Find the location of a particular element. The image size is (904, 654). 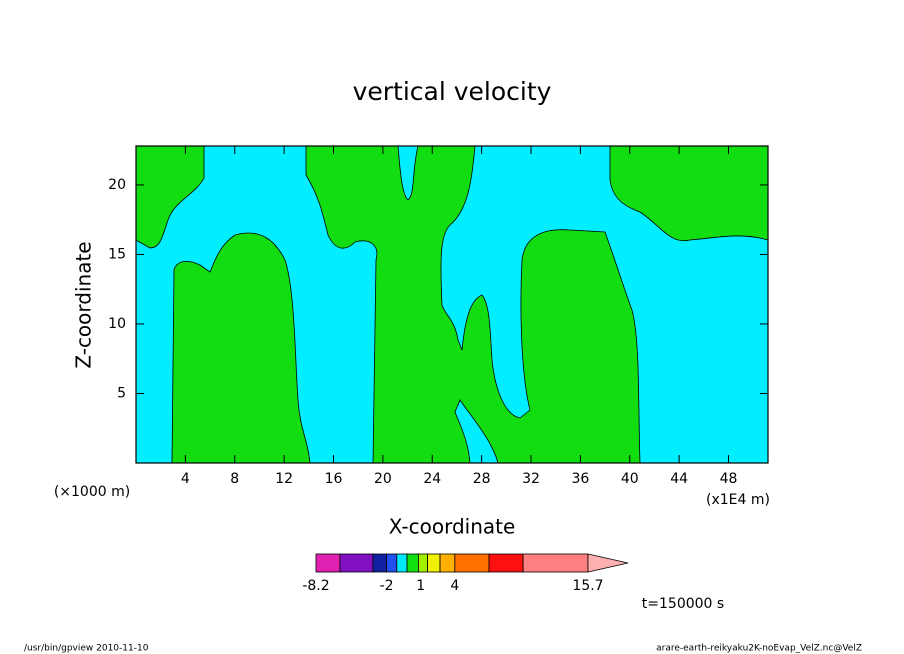

x-scale-note: (x1E4 m) is located at coordinates (738, 500).